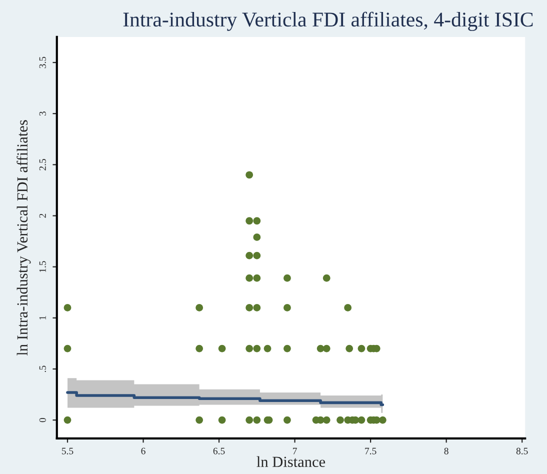 Image resolution: width=547 pixels, height=474 pixels. What do you see at coordinates (522, 451) in the screenshot?
I see `x-tick-label: 8.5` at bounding box center [522, 451].